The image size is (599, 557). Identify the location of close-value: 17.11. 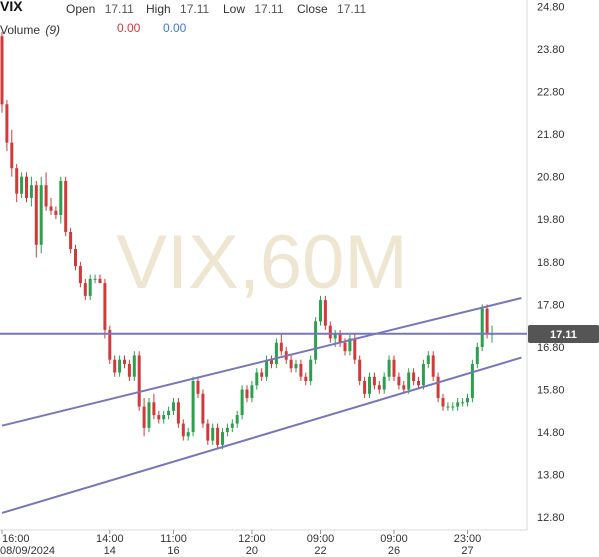
(352, 9).